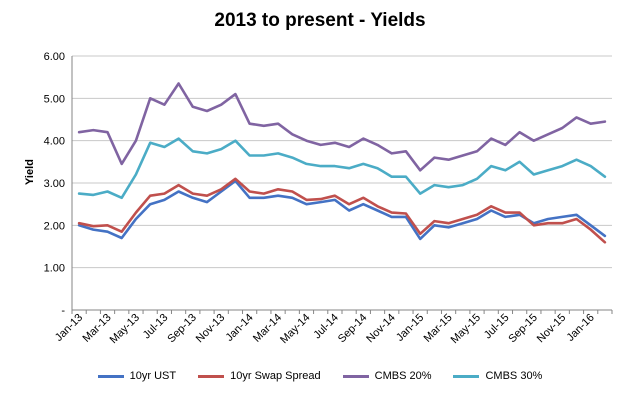 The width and height of the screenshot is (640, 400). I want to click on x-tick-label: Jan-16, so click(581, 328).